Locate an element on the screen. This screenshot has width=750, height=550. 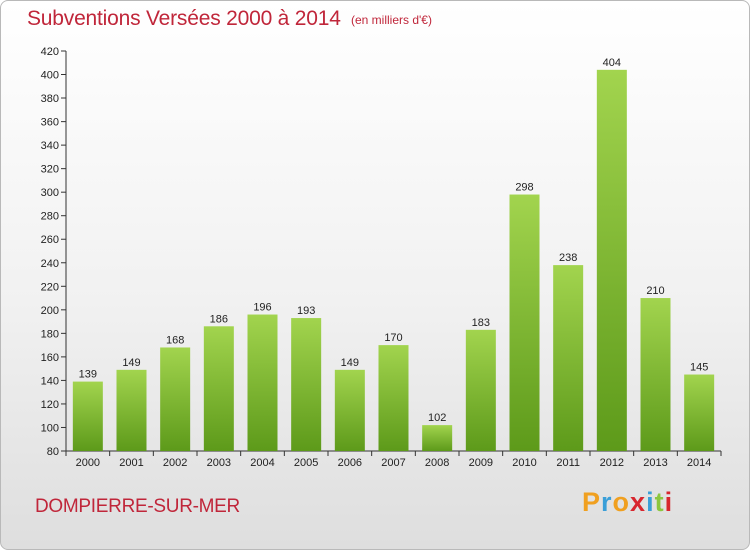
x-tick-label: 2010 is located at coordinates (524, 463).